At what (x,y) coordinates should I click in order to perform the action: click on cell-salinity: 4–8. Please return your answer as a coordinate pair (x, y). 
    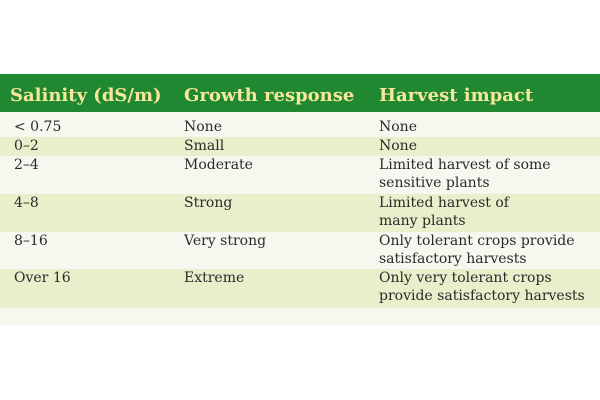
    Looking at the image, I should click on (26, 203).